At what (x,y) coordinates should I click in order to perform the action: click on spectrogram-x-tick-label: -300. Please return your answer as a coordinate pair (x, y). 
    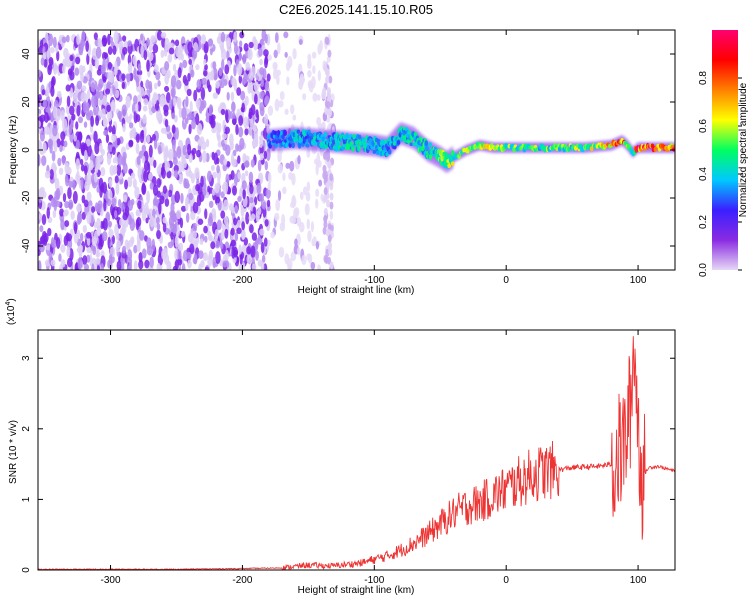
    Looking at the image, I should click on (111, 280).